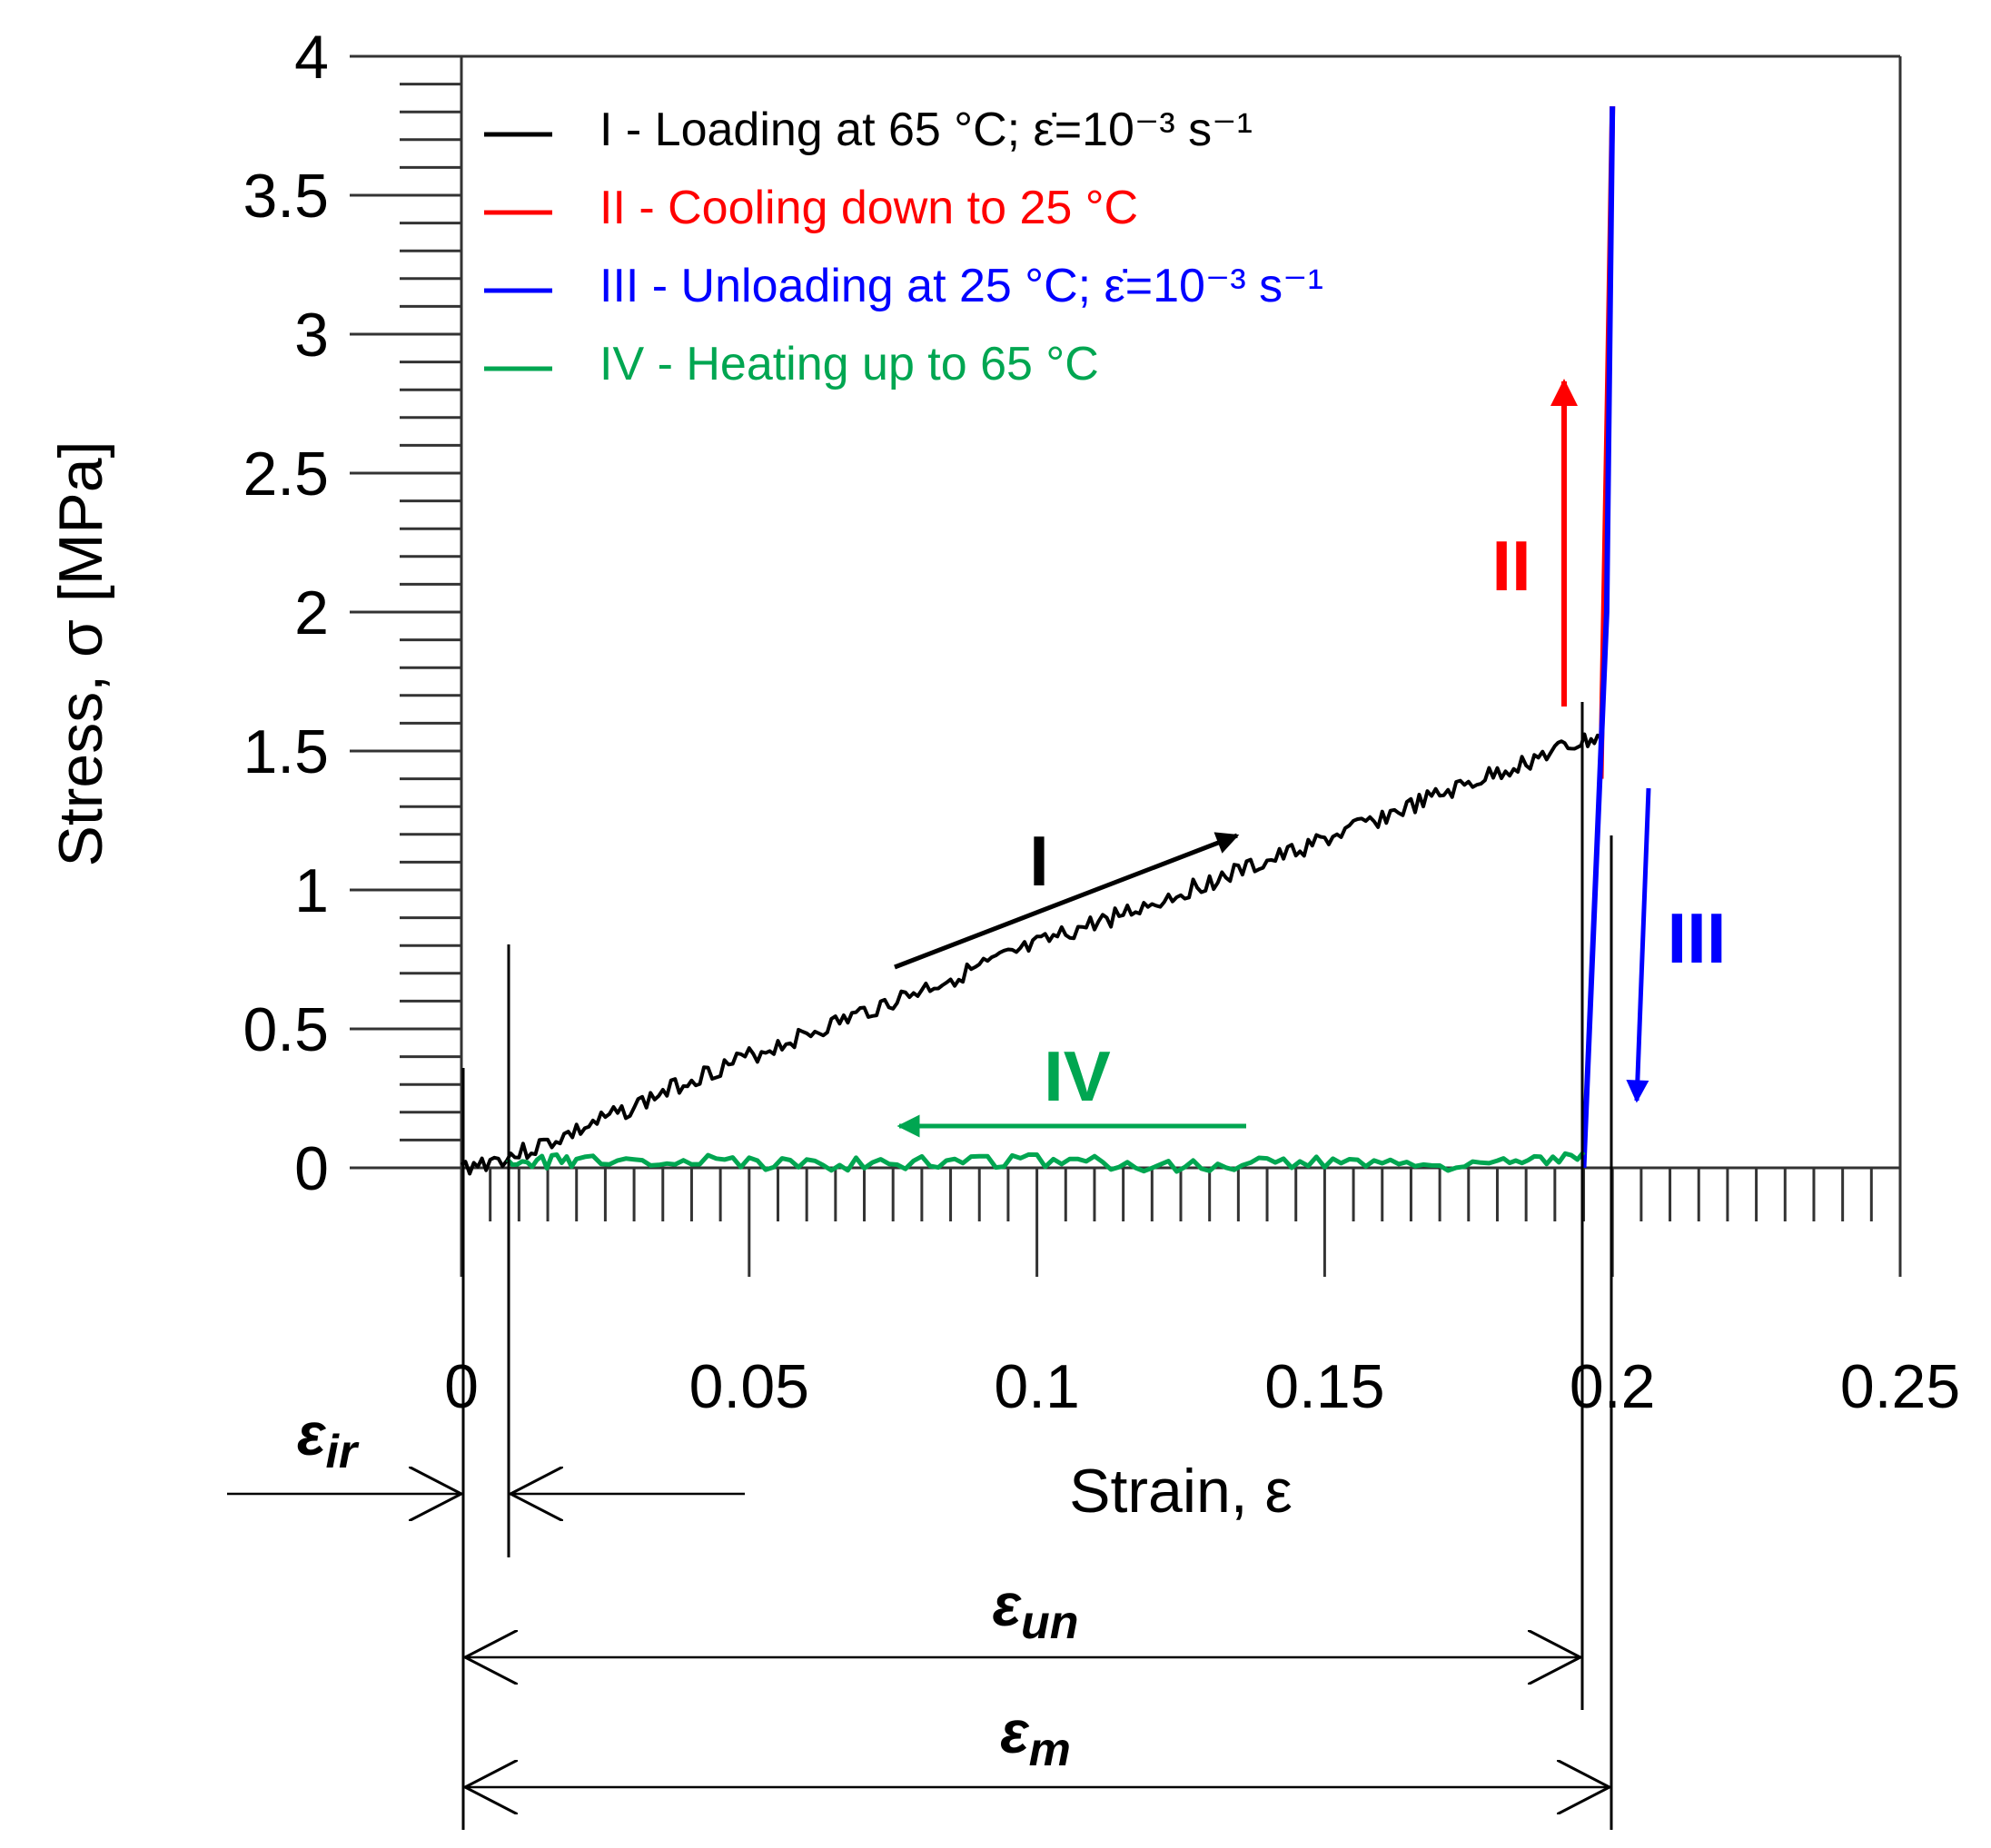 The height and width of the screenshot is (1848, 1991). I want to click on strain-dimension-markers: εir εun εm, so click(919, 1594).